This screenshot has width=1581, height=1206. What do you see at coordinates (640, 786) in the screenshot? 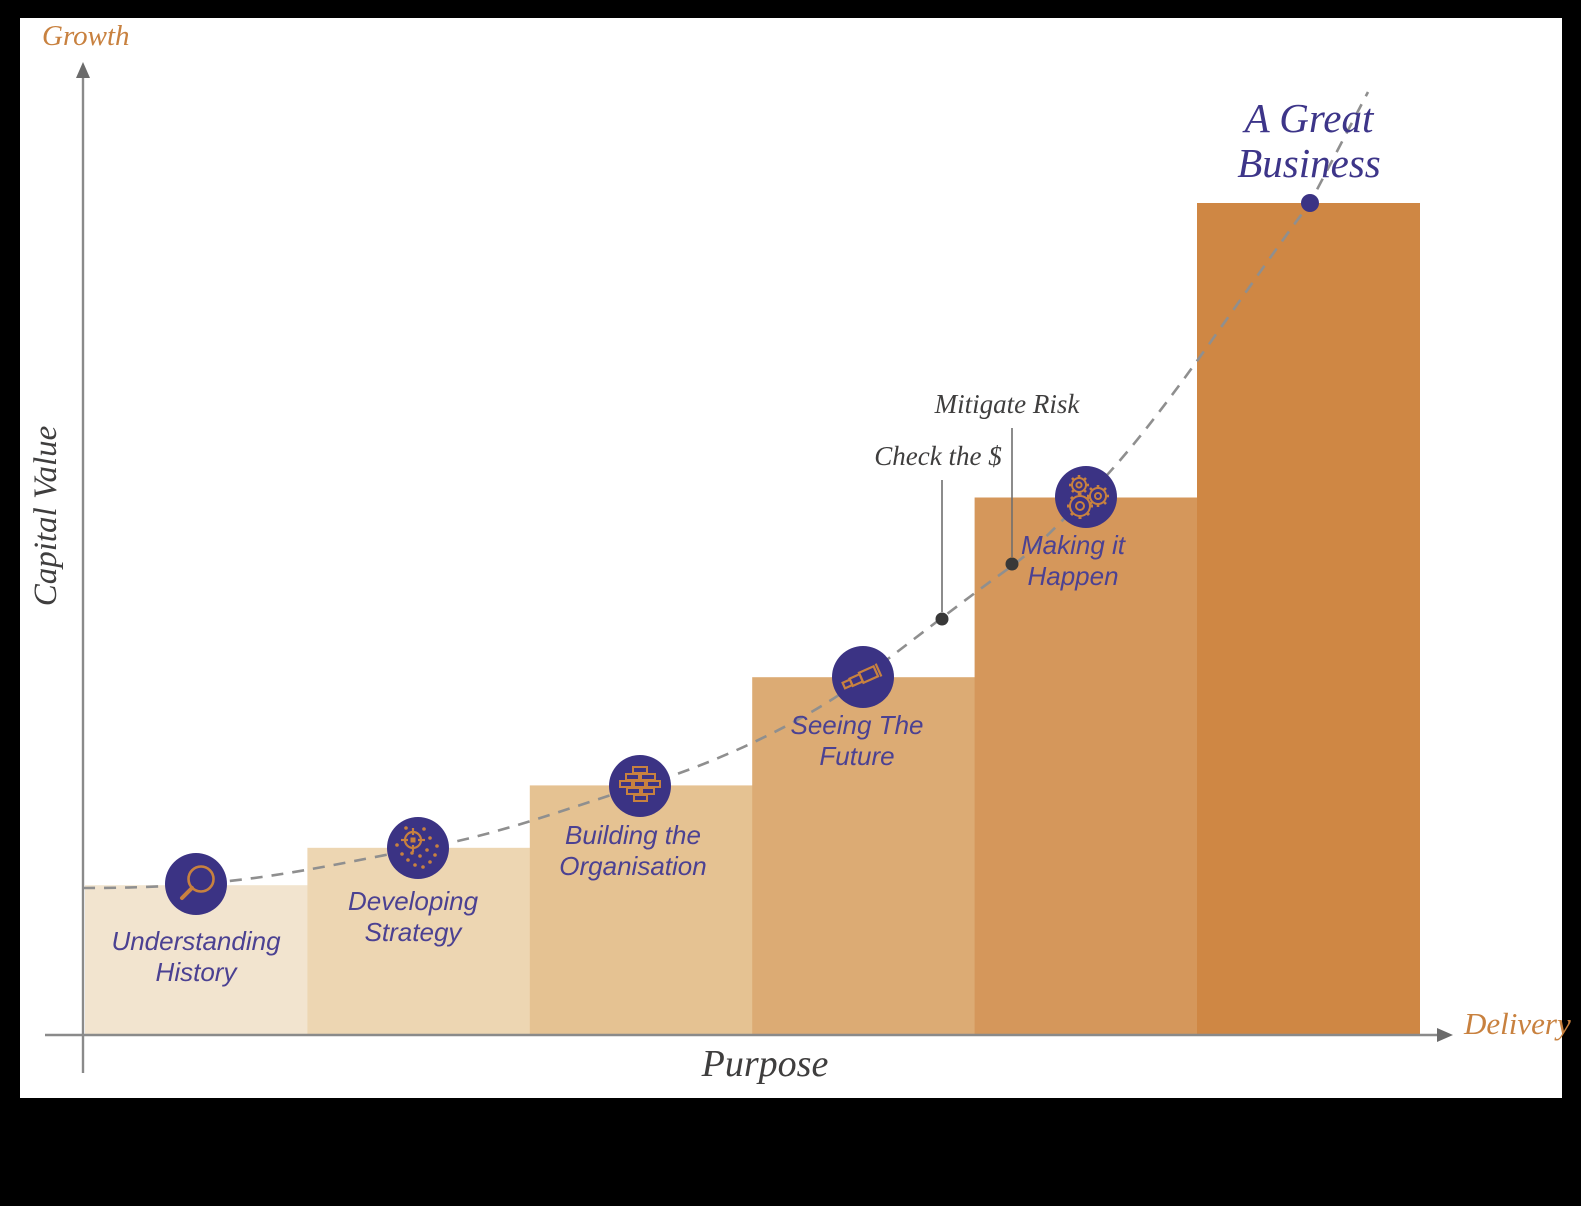
I see `bricks-icon` at bounding box center [640, 786].